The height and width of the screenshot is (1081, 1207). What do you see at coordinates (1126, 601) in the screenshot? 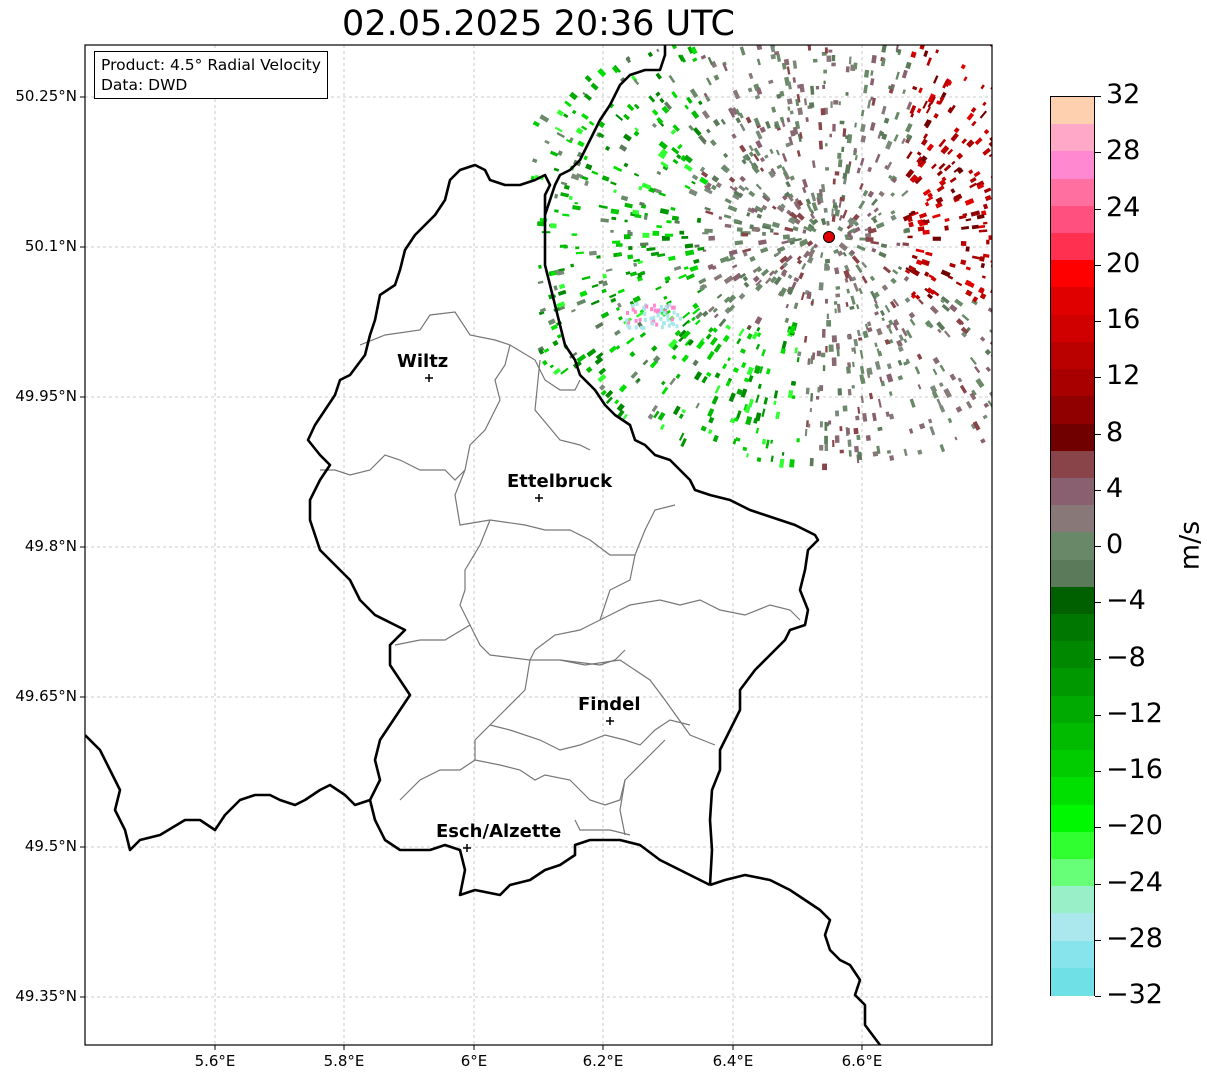
I see `colorbar-tick-label: −4` at bounding box center [1126, 601].